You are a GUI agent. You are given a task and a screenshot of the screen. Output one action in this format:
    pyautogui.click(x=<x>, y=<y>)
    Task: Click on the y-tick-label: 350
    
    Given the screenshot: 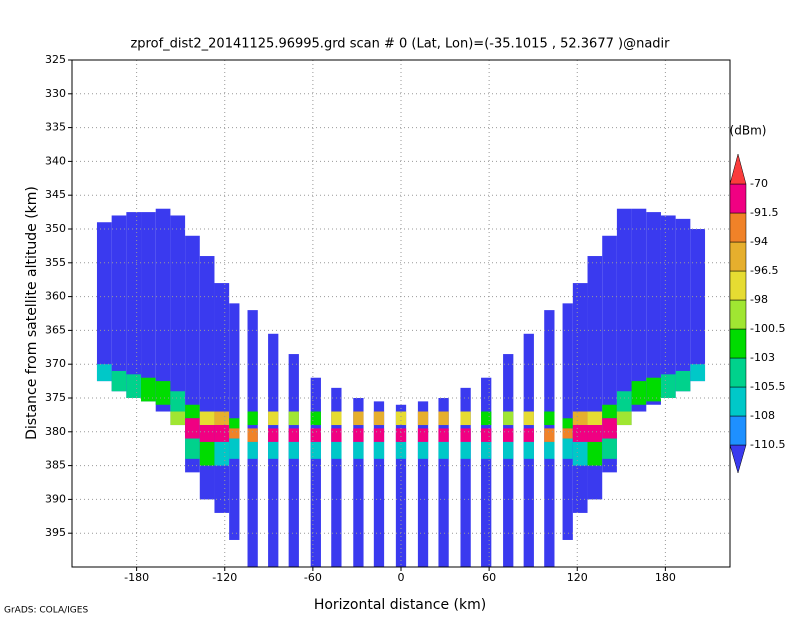 What is the action you would take?
    pyautogui.click(x=55, y=228)
    